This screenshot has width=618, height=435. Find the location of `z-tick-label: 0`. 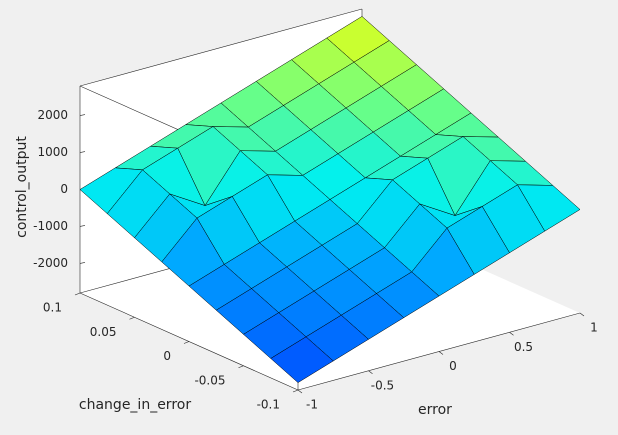

z-tick-label: 0 is located at coordinates (64, 189).